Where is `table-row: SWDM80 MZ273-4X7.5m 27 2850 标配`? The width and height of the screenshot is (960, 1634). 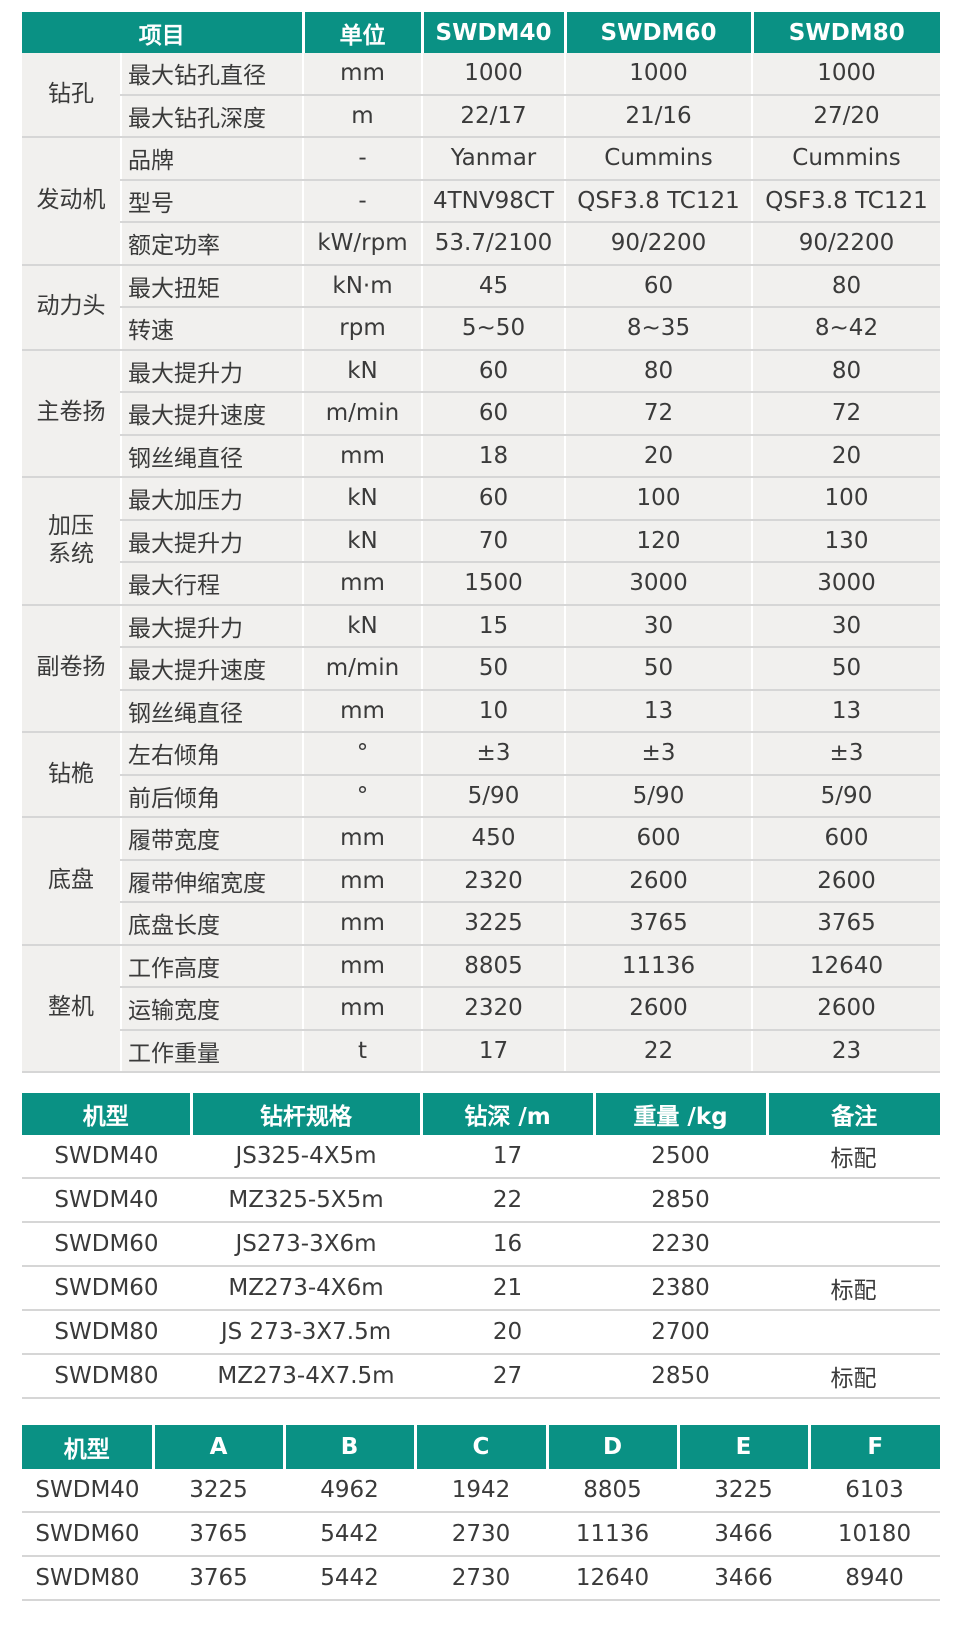 table-row: SWDM80 MZ273-4X7.5m 27 2850 标配 is located at coordinates (481, 1376).